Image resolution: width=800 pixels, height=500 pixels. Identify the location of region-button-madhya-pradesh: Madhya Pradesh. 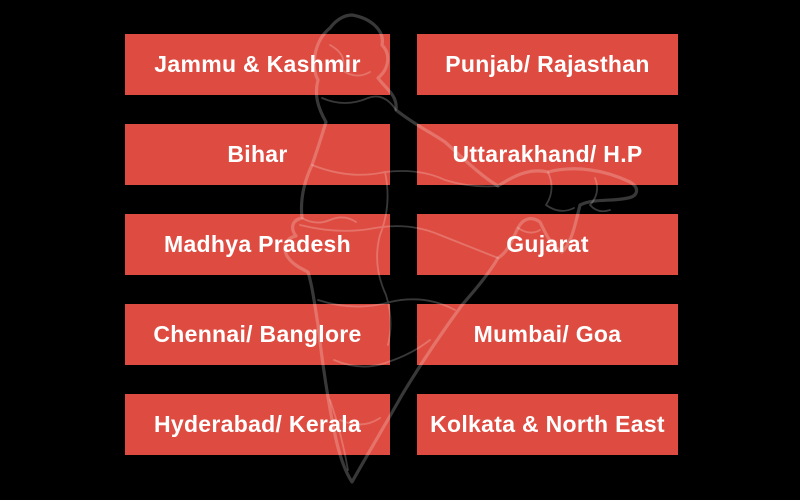
(257, 244).